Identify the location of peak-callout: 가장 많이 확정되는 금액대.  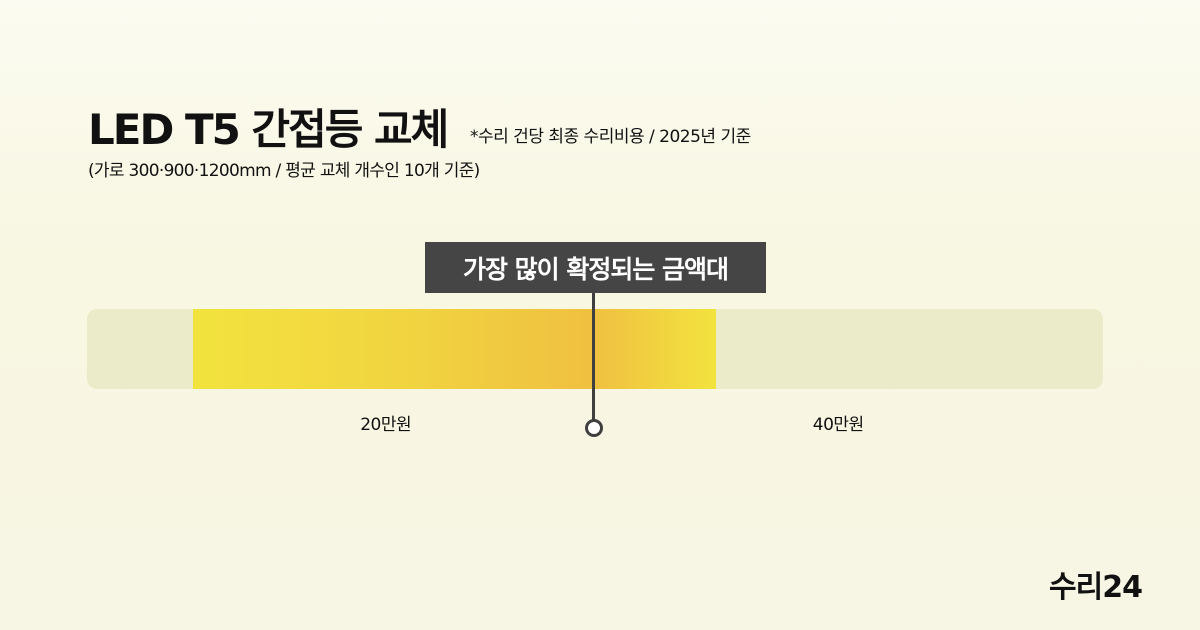
(595, 267).